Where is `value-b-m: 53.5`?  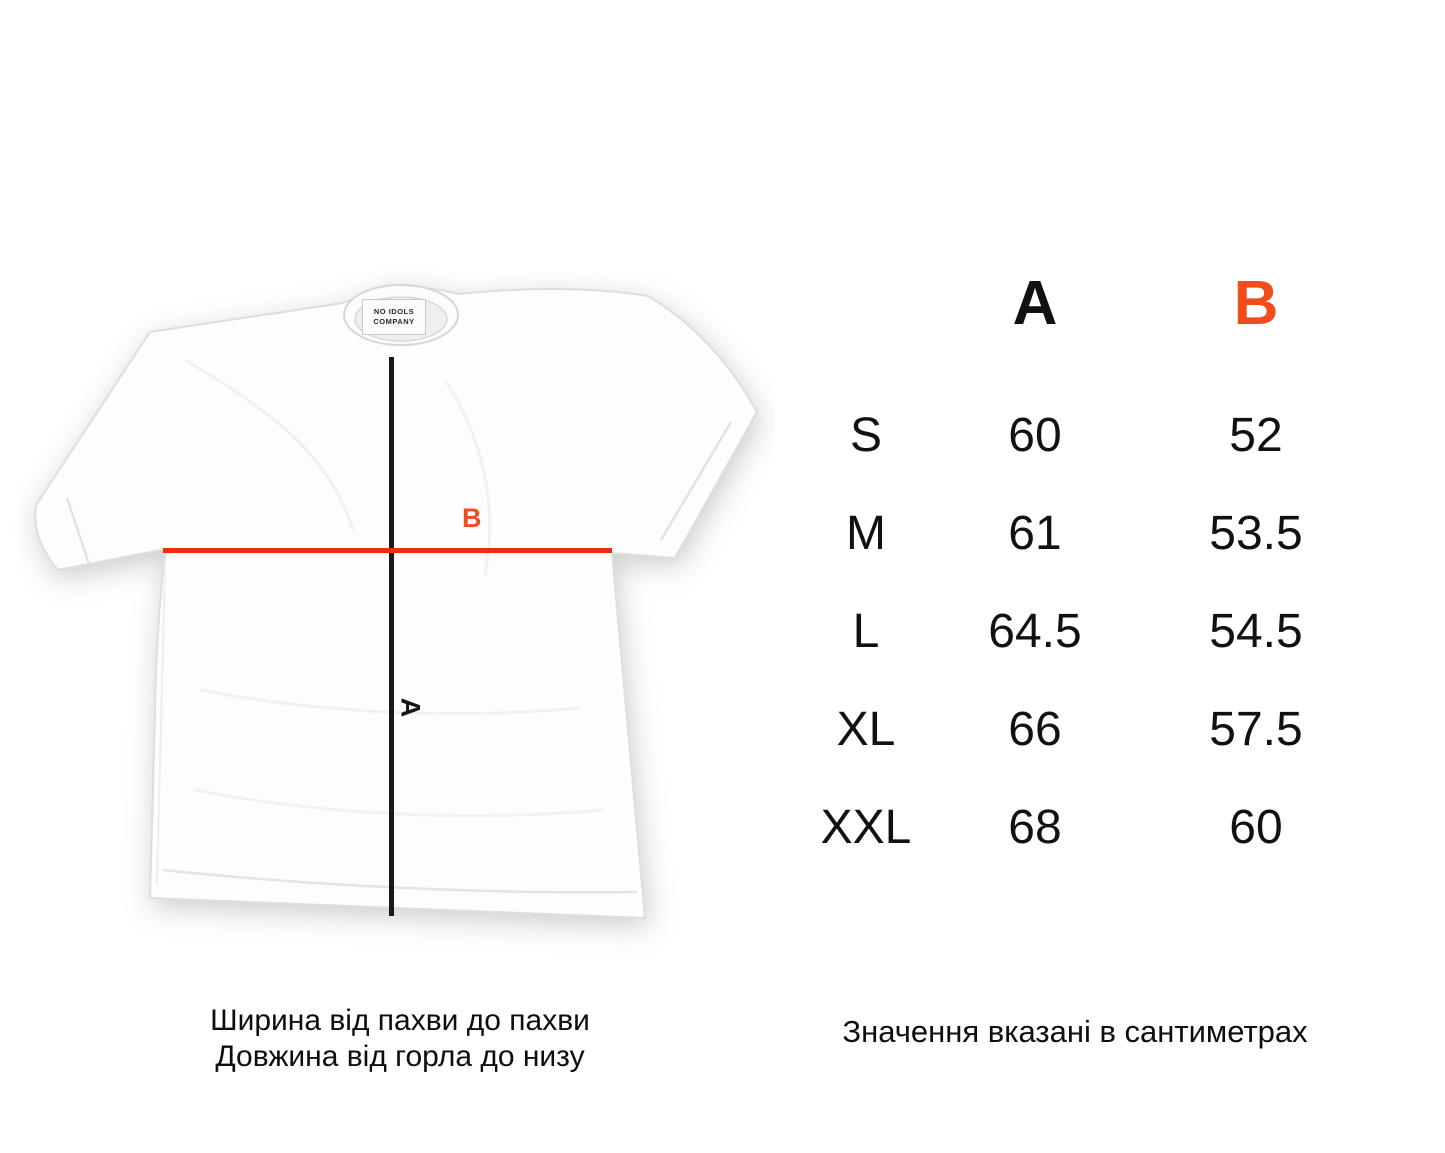 value-b-m: 53.5 is located at coordinates (1256, 533).